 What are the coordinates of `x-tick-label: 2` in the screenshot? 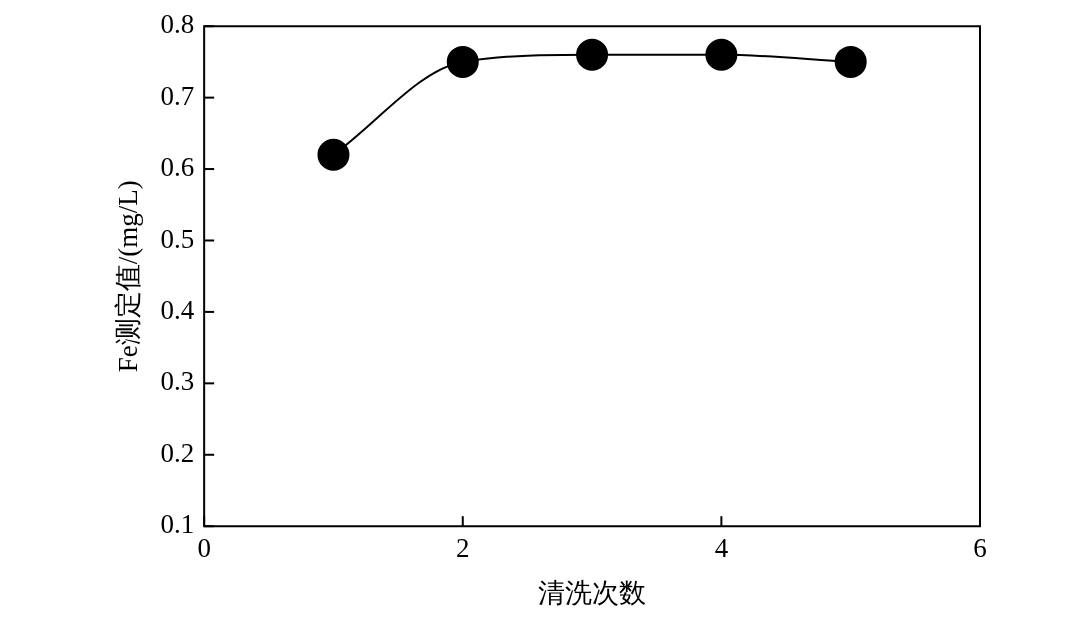 It's located at (463, 548).